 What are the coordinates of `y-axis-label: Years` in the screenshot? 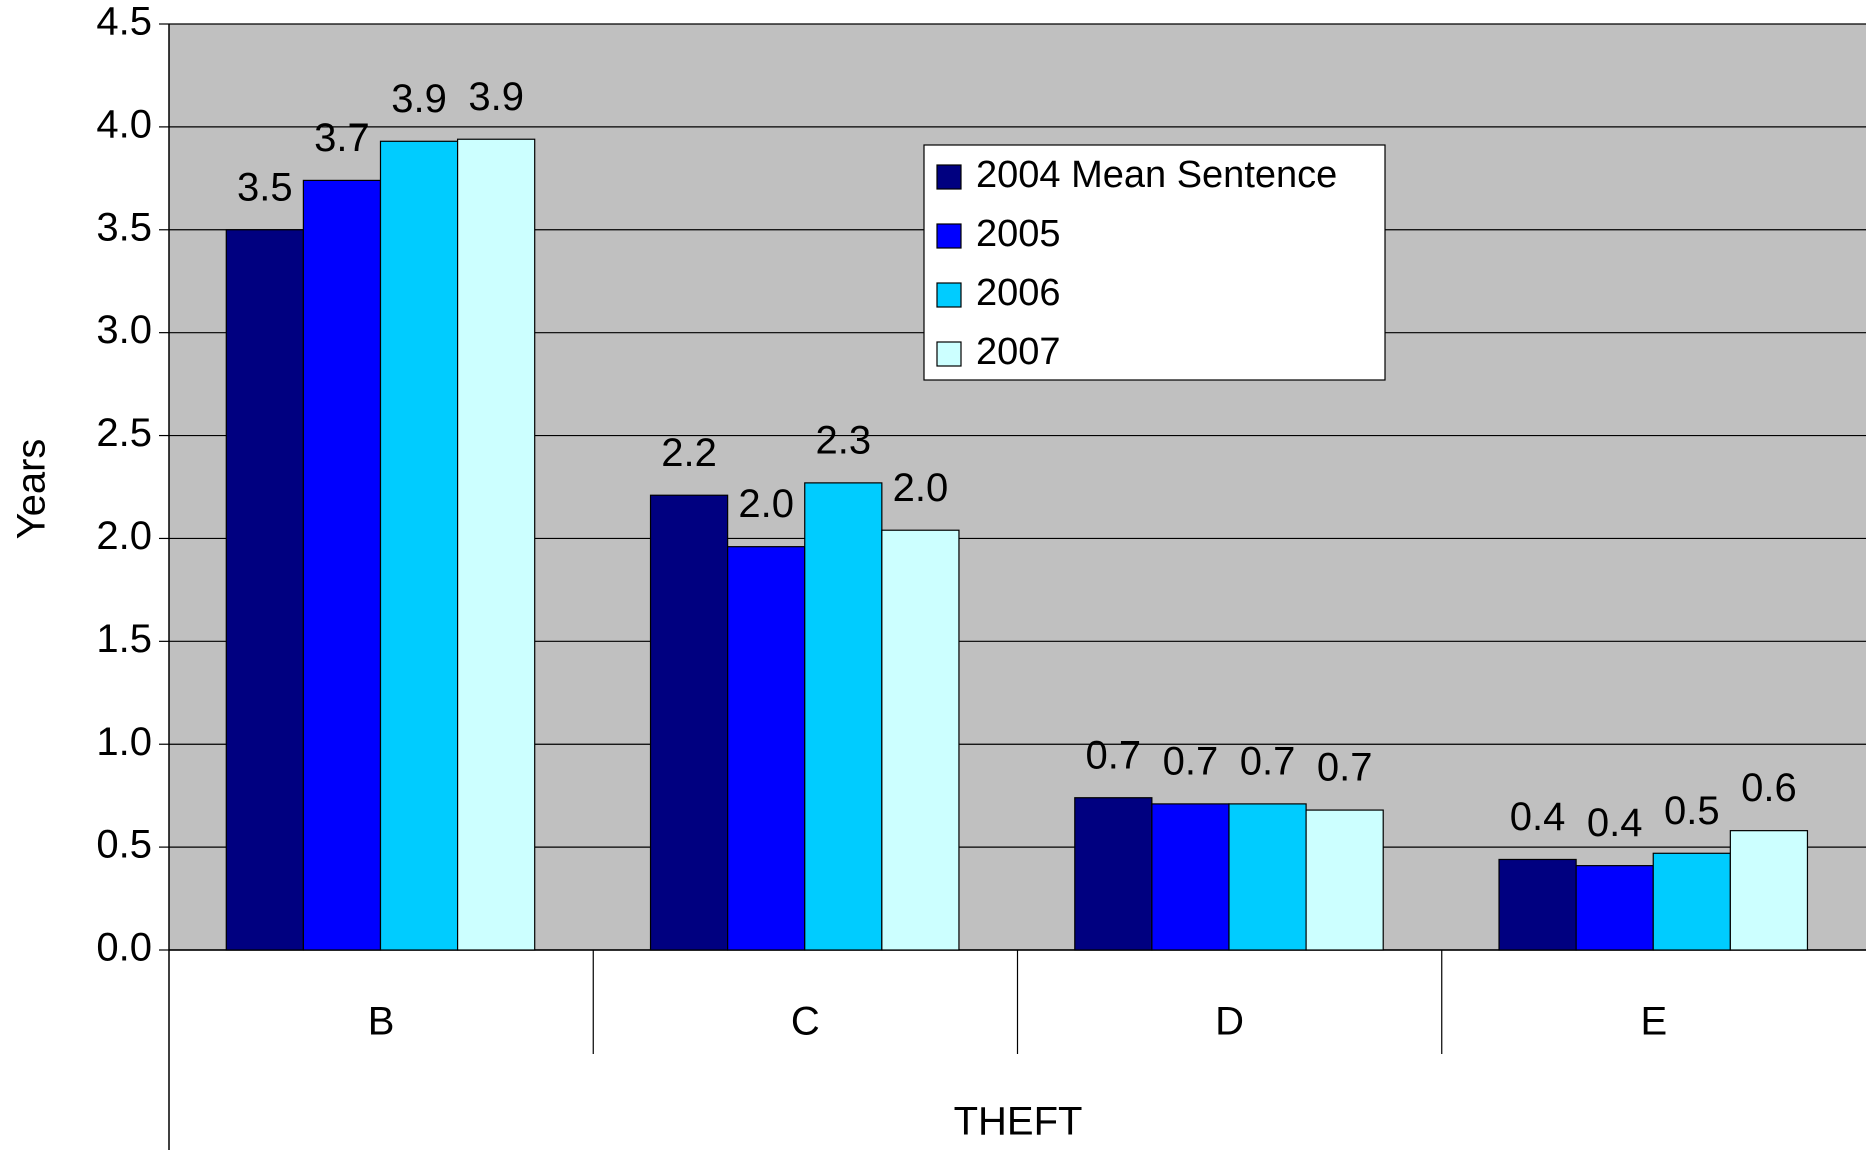 It's located at (32, 489).